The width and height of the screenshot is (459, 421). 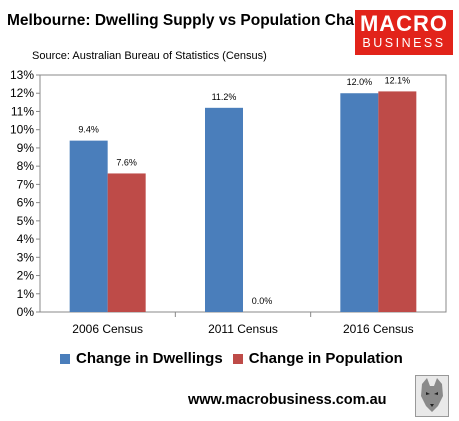 What do you see at coordinates (26, 276) in the screenshot?
I see `y-tick-label: 2%` at bounding box center [26, 276].